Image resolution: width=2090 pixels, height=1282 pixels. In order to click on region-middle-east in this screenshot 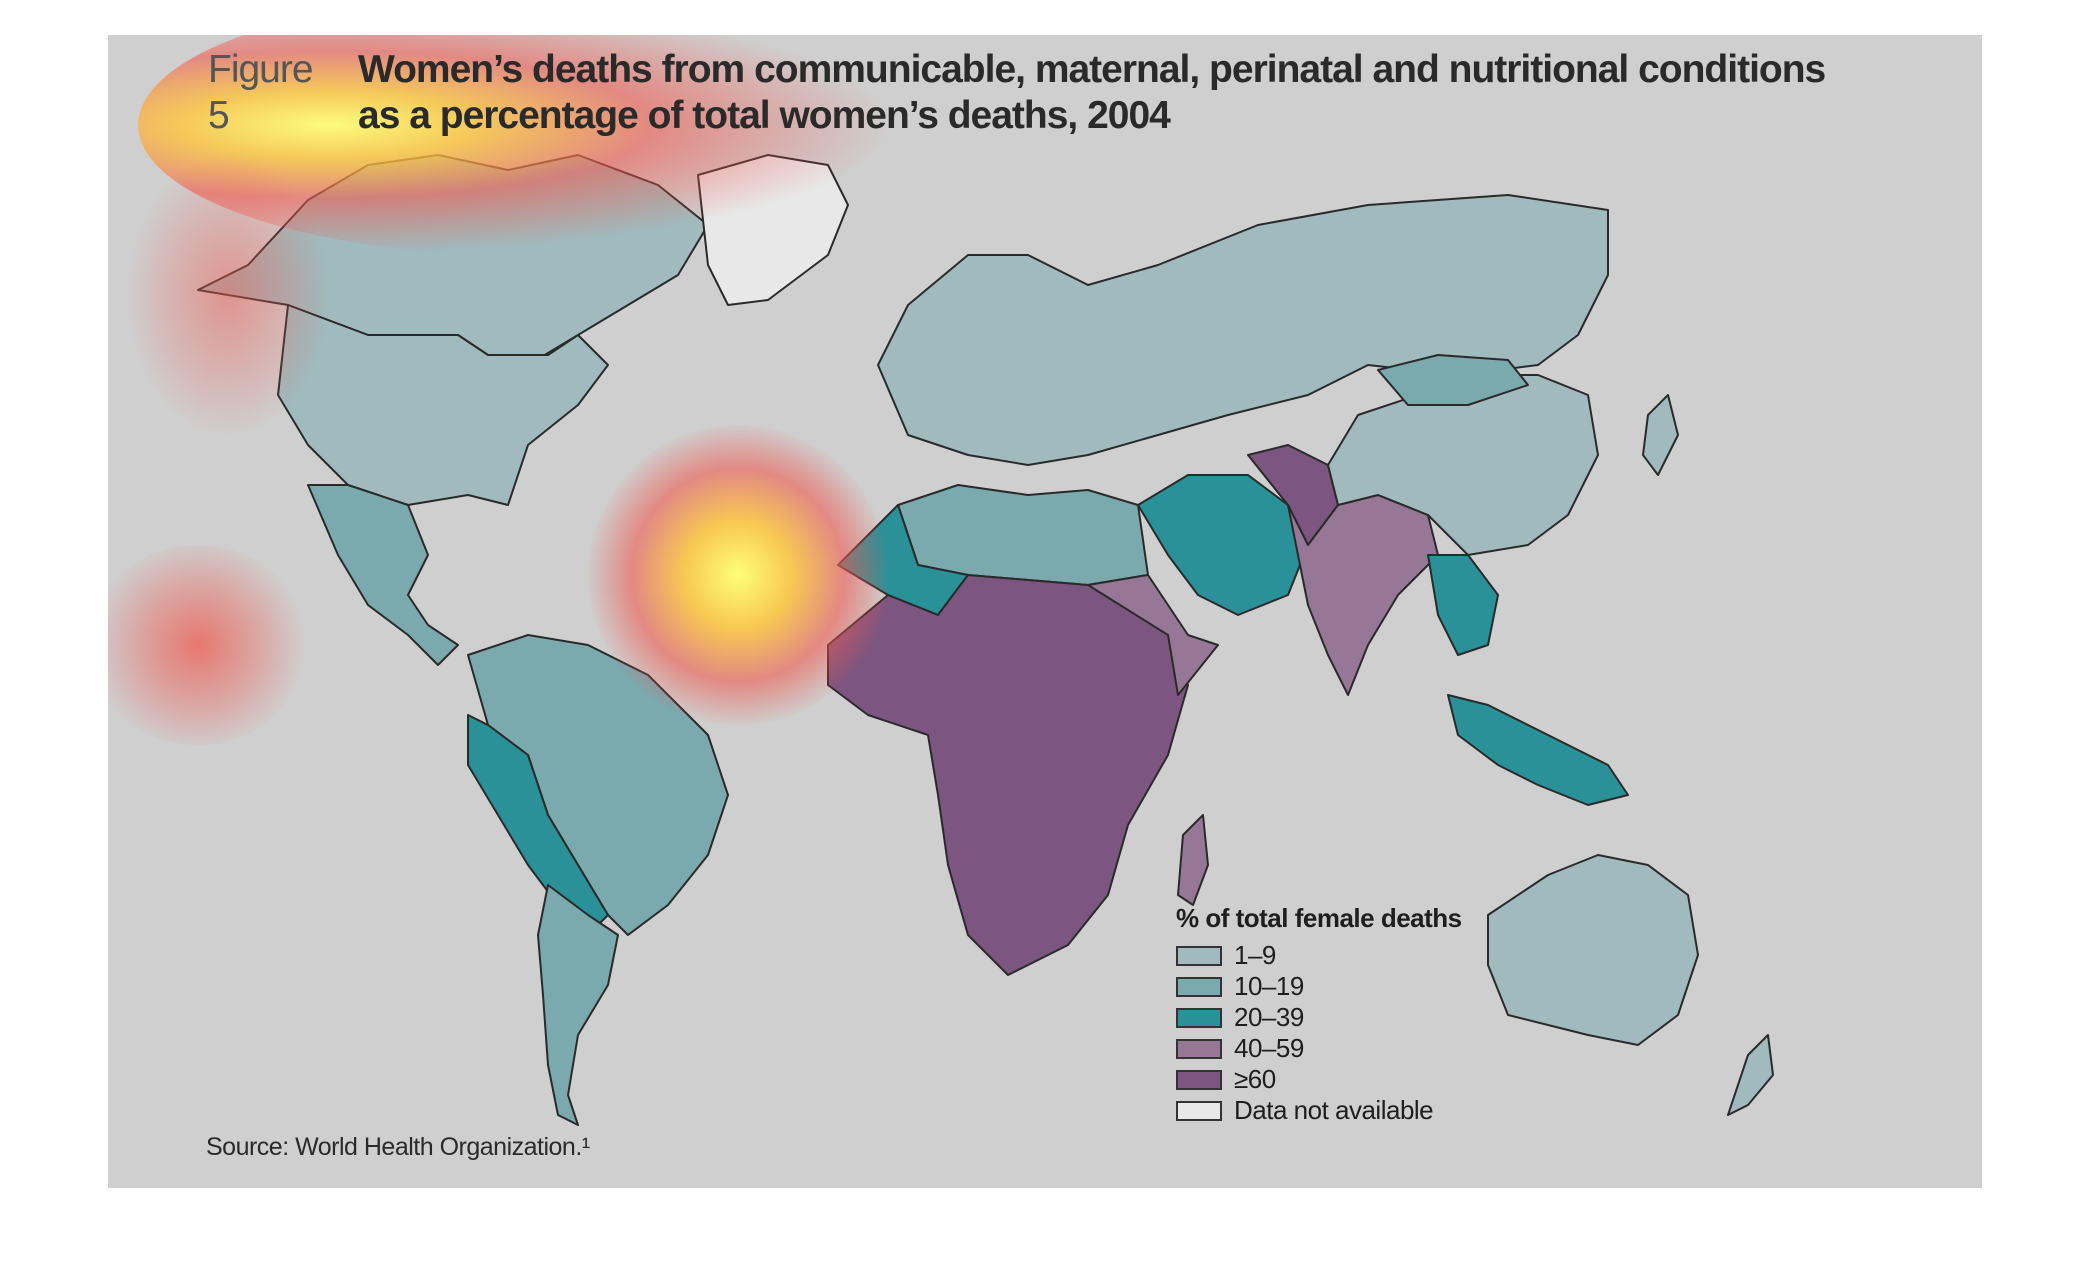, I will do `click(1223, 545)`.